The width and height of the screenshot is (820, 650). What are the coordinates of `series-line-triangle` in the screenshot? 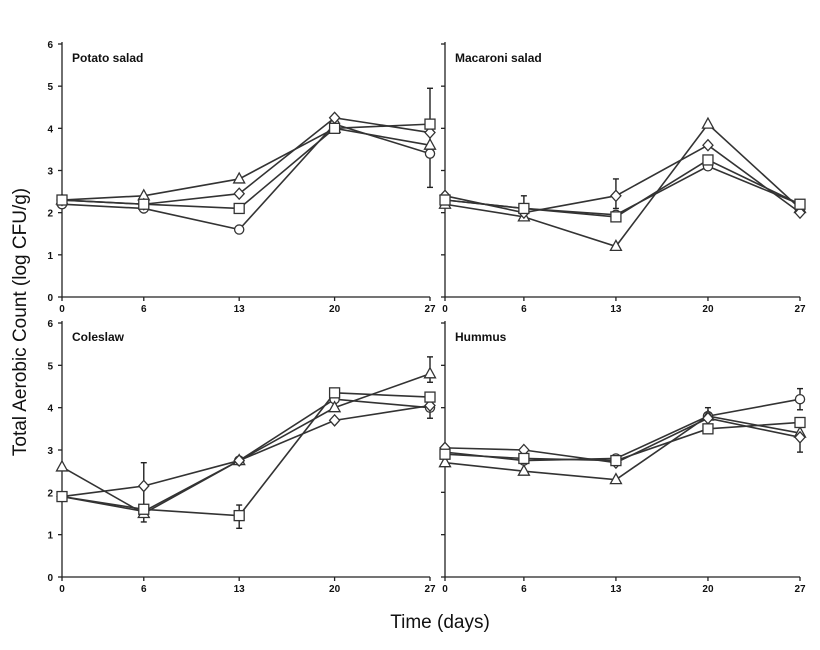 It's located at (622, 185).